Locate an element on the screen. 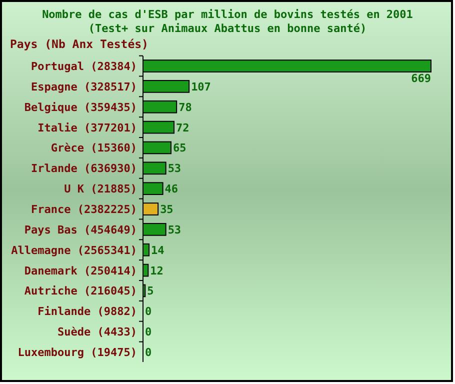 The height and width of the screenshot is (384, 455). chart-subtitle: (Test+ sur Animaux Abattus en bonne santé) is located at coordinates (227, 28).